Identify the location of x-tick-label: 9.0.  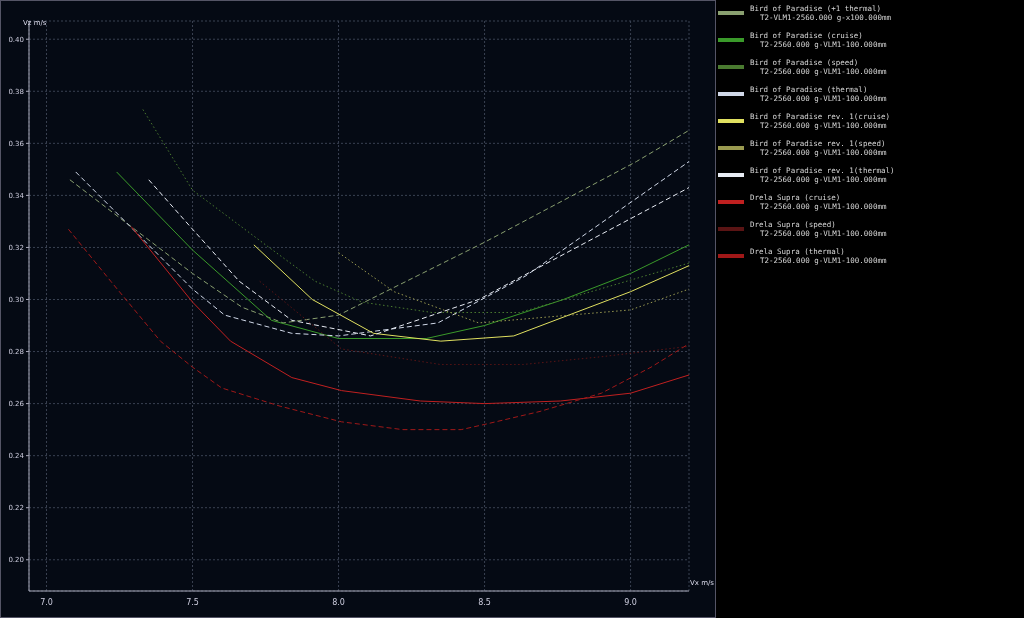
(630, 602).